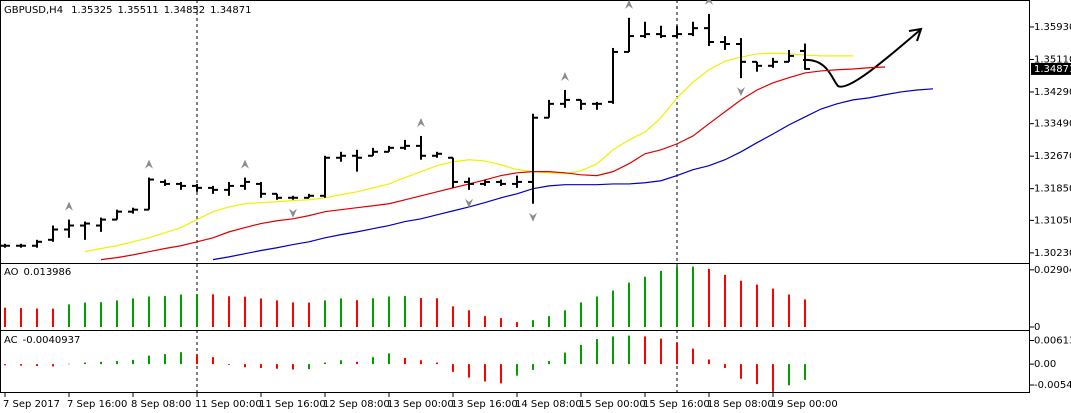 This screenshot has height=413, width=1071. I want to click on ac-name: AC, so click(11, 340).